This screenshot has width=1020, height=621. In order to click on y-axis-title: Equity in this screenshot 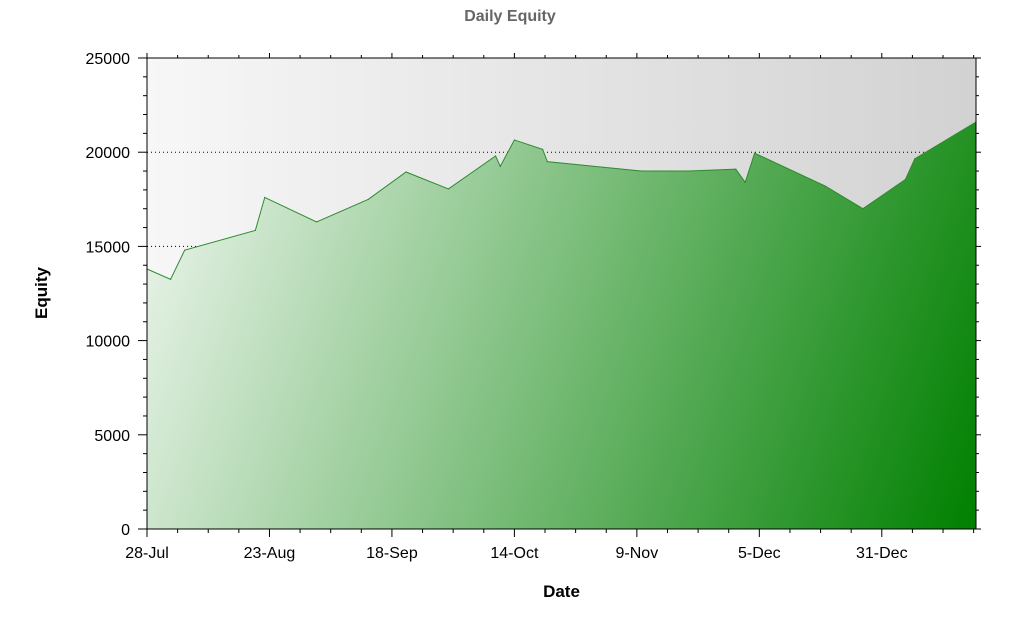, I will do `click(41, 292)`.